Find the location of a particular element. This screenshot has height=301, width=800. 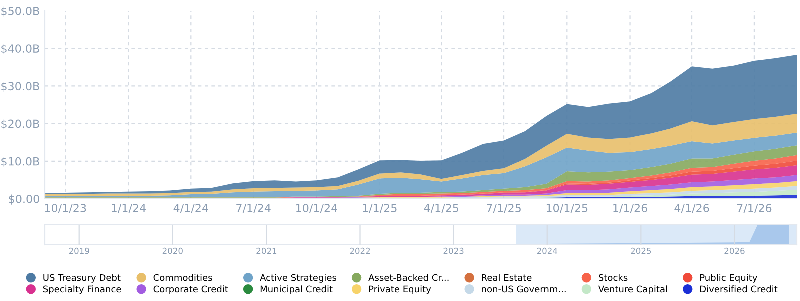

x-tick-label: 2025 is located at coordinates (641, 251).